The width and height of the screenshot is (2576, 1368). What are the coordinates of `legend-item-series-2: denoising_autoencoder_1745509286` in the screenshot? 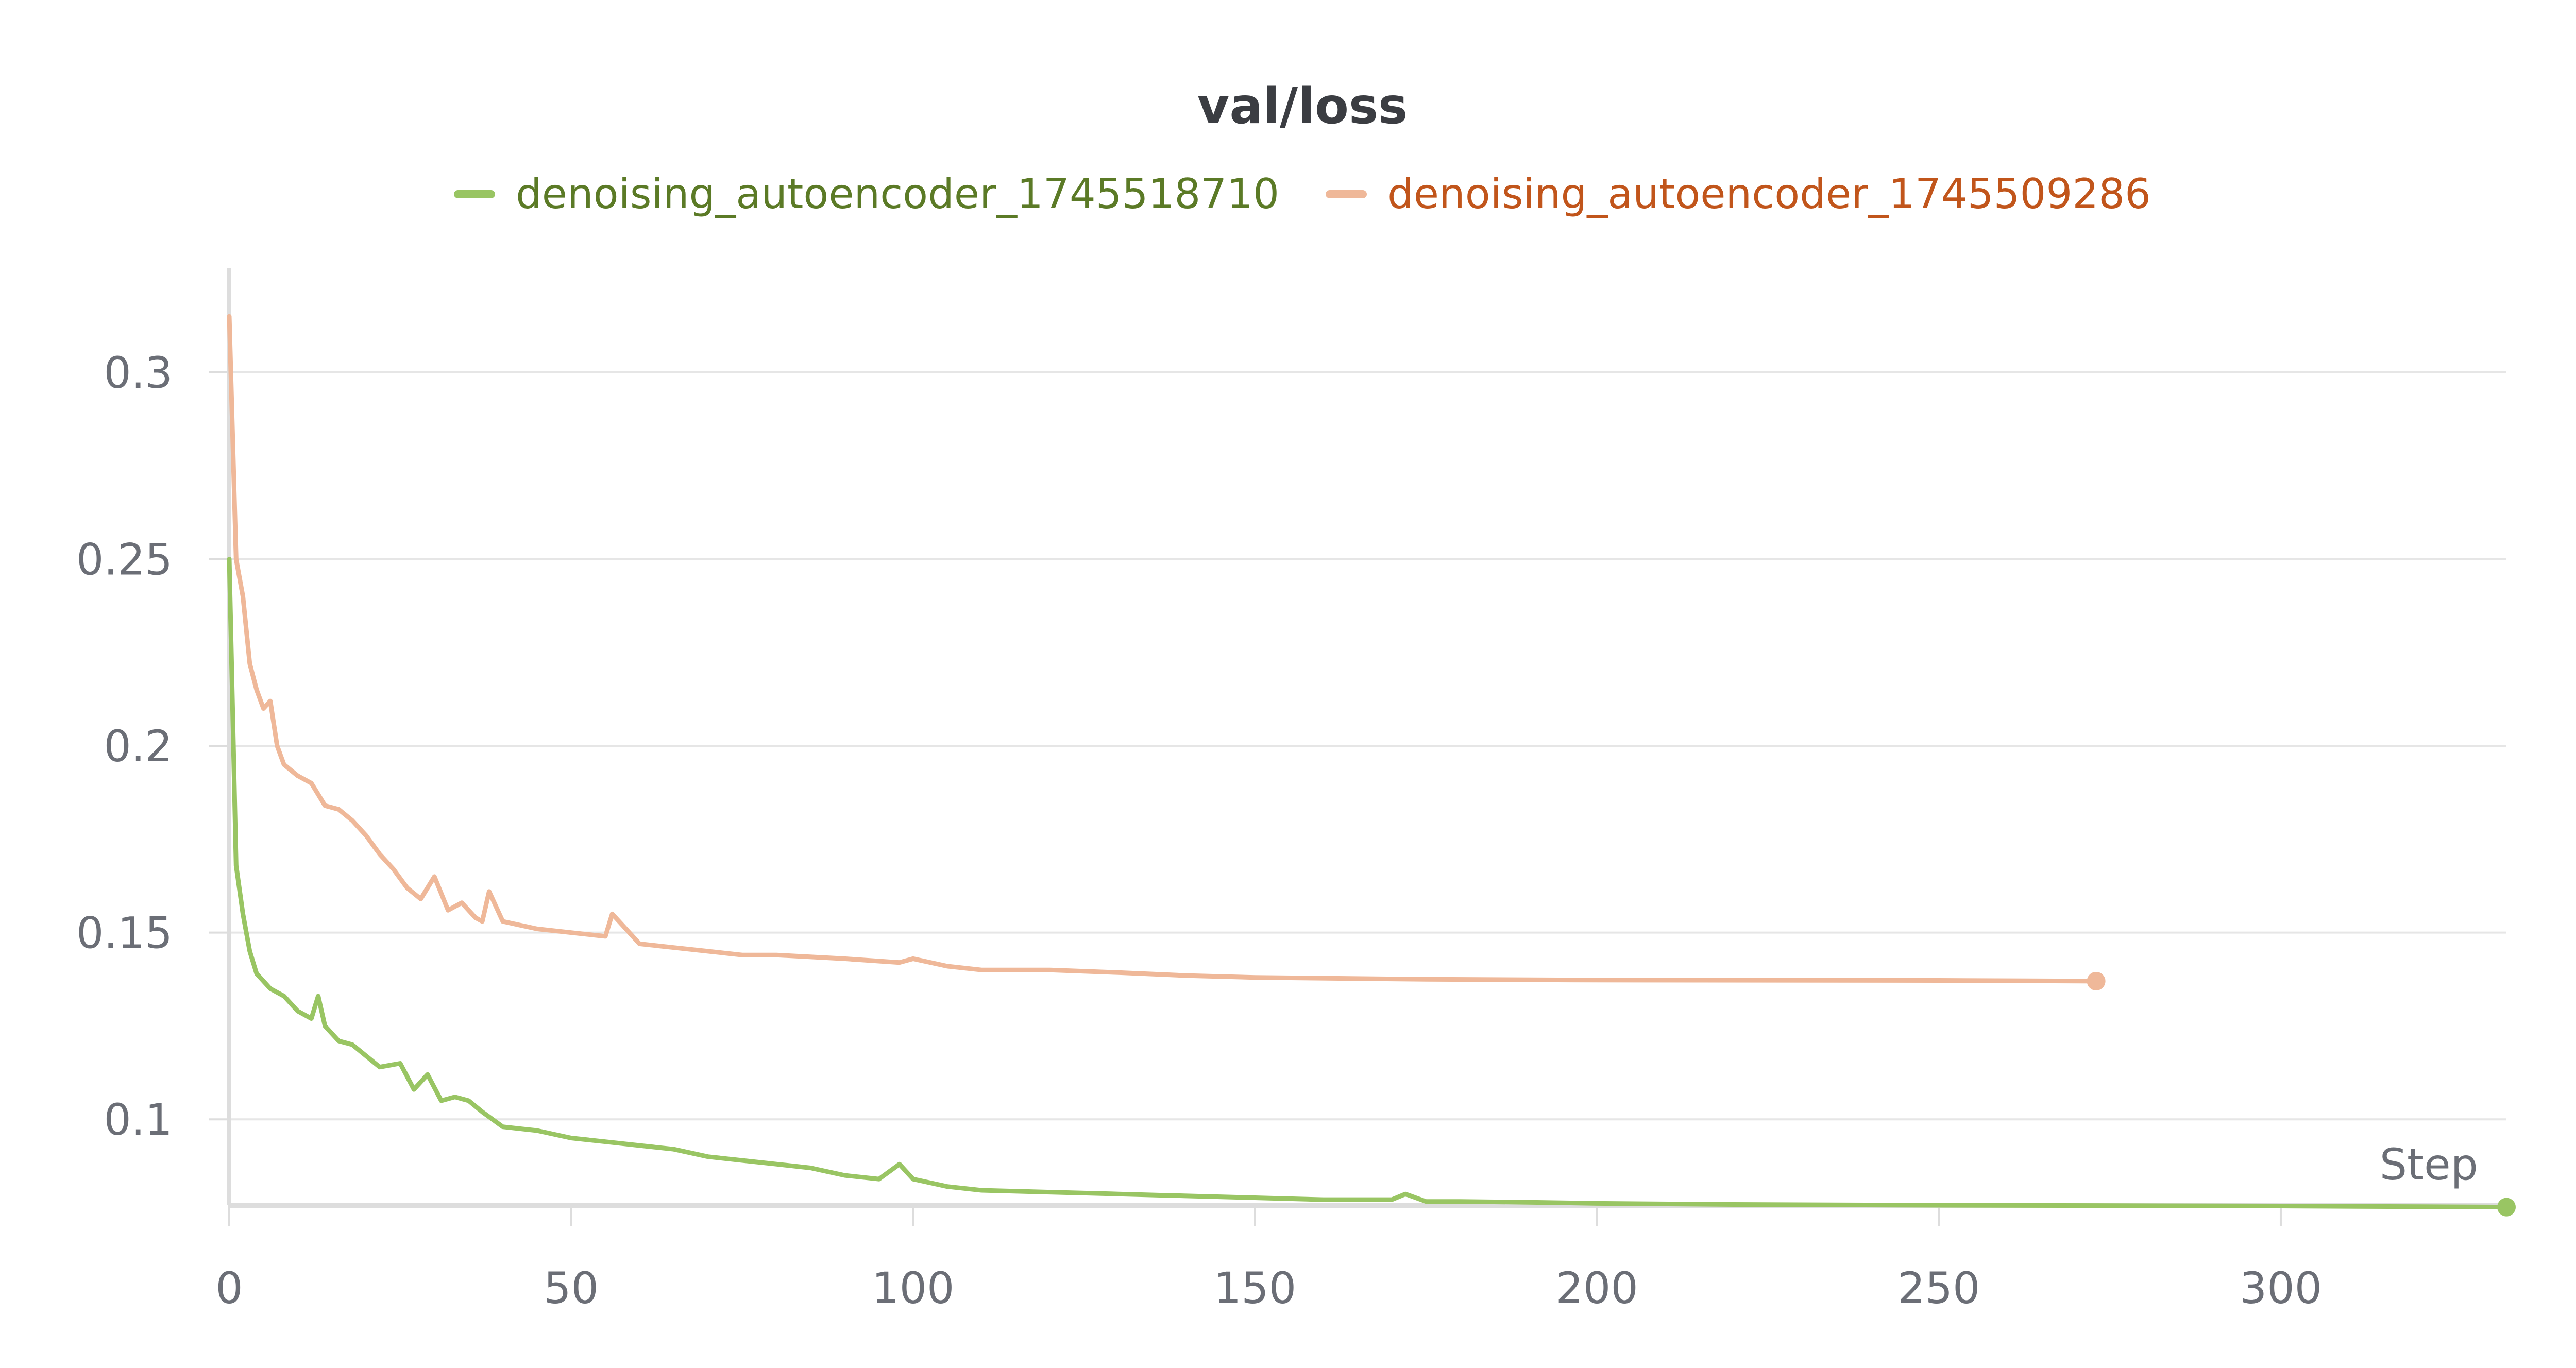 It's located at (1738, 194).